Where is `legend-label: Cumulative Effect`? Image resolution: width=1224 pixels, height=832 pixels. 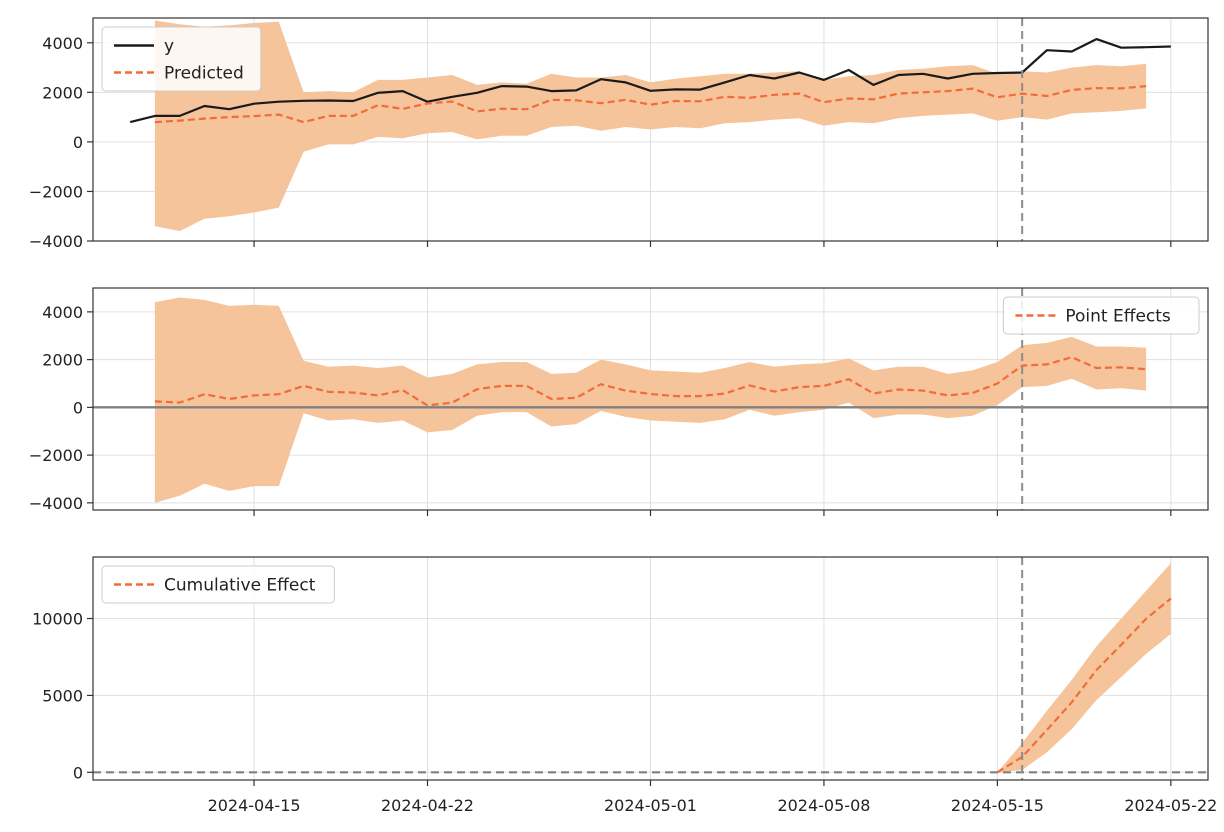 legend-label: Cumulative Effect is located at coordinates (240, 586).